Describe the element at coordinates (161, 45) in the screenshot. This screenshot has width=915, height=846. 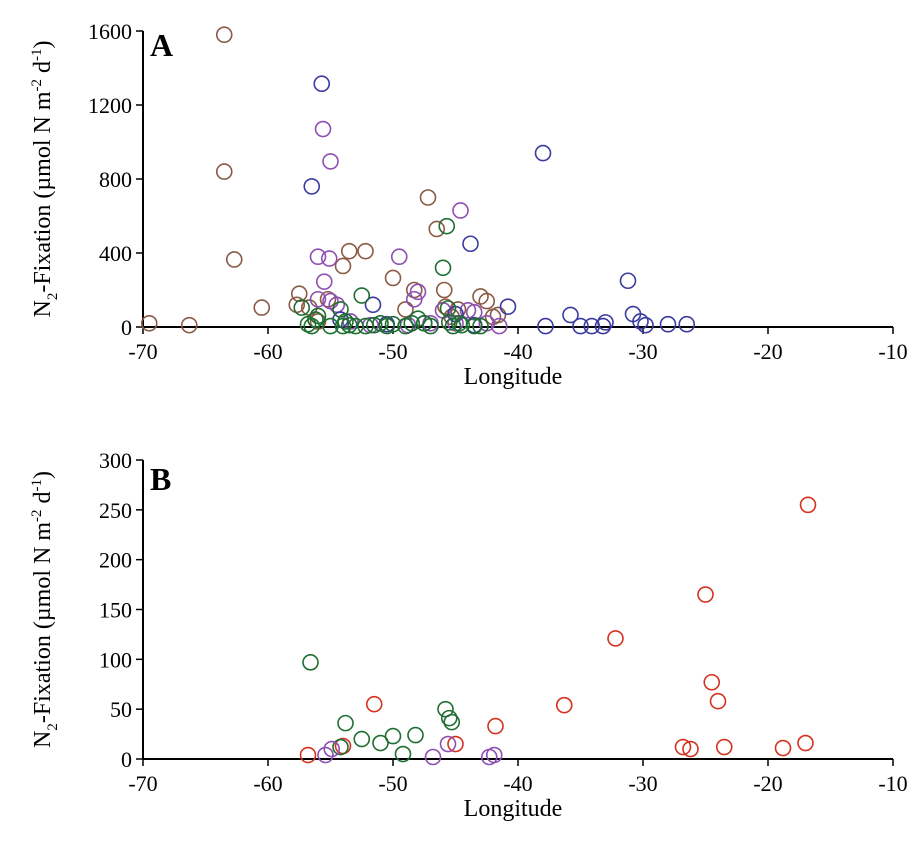
I see `panel-letter: A` at that location.